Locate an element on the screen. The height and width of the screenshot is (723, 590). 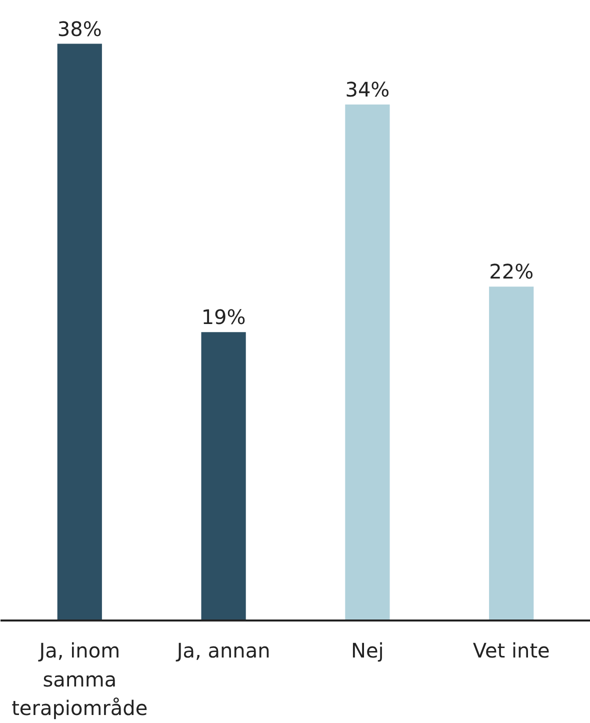
data-label: 38% is located at coordinates (79, 28).